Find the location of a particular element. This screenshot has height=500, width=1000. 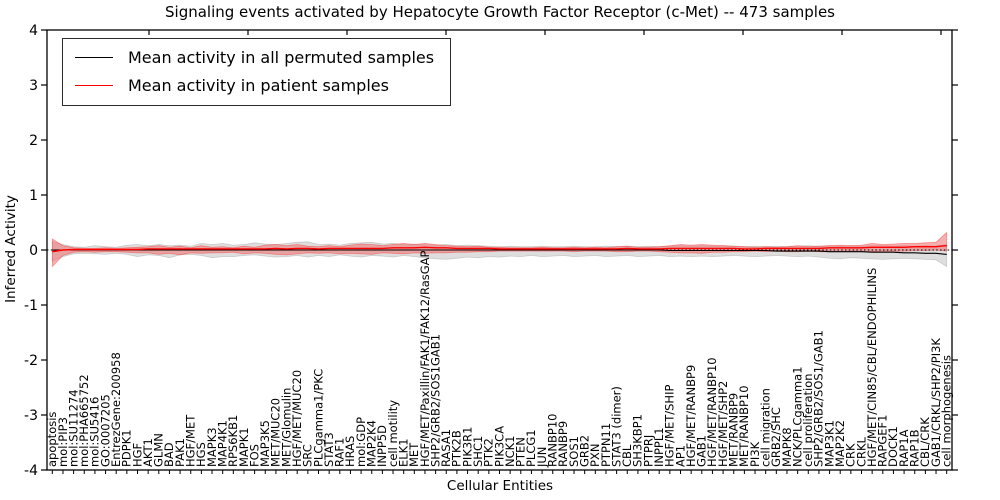

patient-mean-line is located at coordinates (499, 248).